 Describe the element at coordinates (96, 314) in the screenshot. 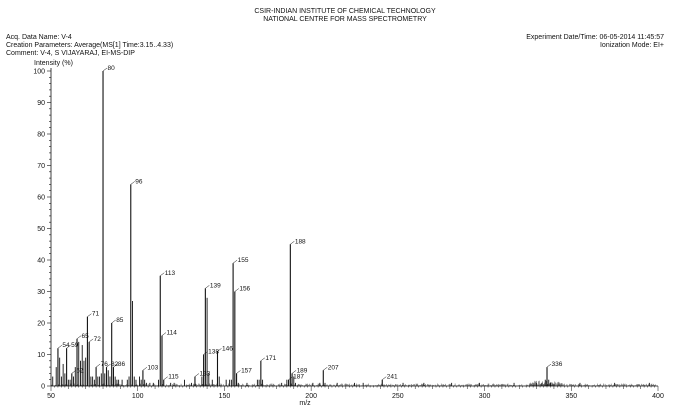

I see `peak-label-71: 71` at that location.